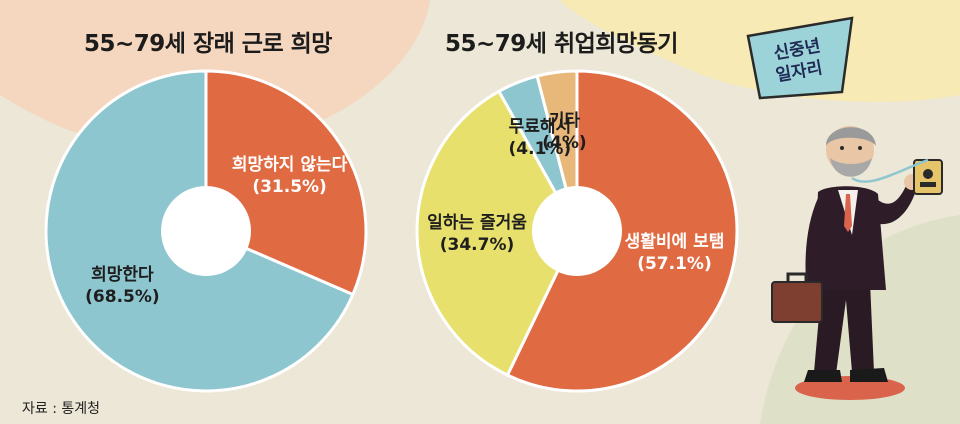 This screenshot has width=960, height=424. Describe the element at coordinates (289, 187) in the screenshot. I see `slice-value-text: (31.5%)` at that location.